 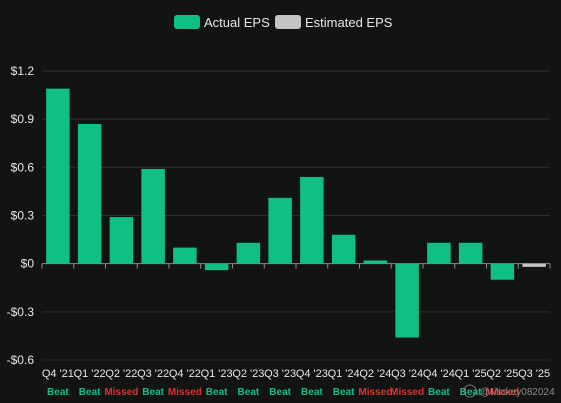 What do you see at coordinates (185, 374) in the screenshot?
I see `x-tick-label: Q4 '22` at bounding box center [185, 374].